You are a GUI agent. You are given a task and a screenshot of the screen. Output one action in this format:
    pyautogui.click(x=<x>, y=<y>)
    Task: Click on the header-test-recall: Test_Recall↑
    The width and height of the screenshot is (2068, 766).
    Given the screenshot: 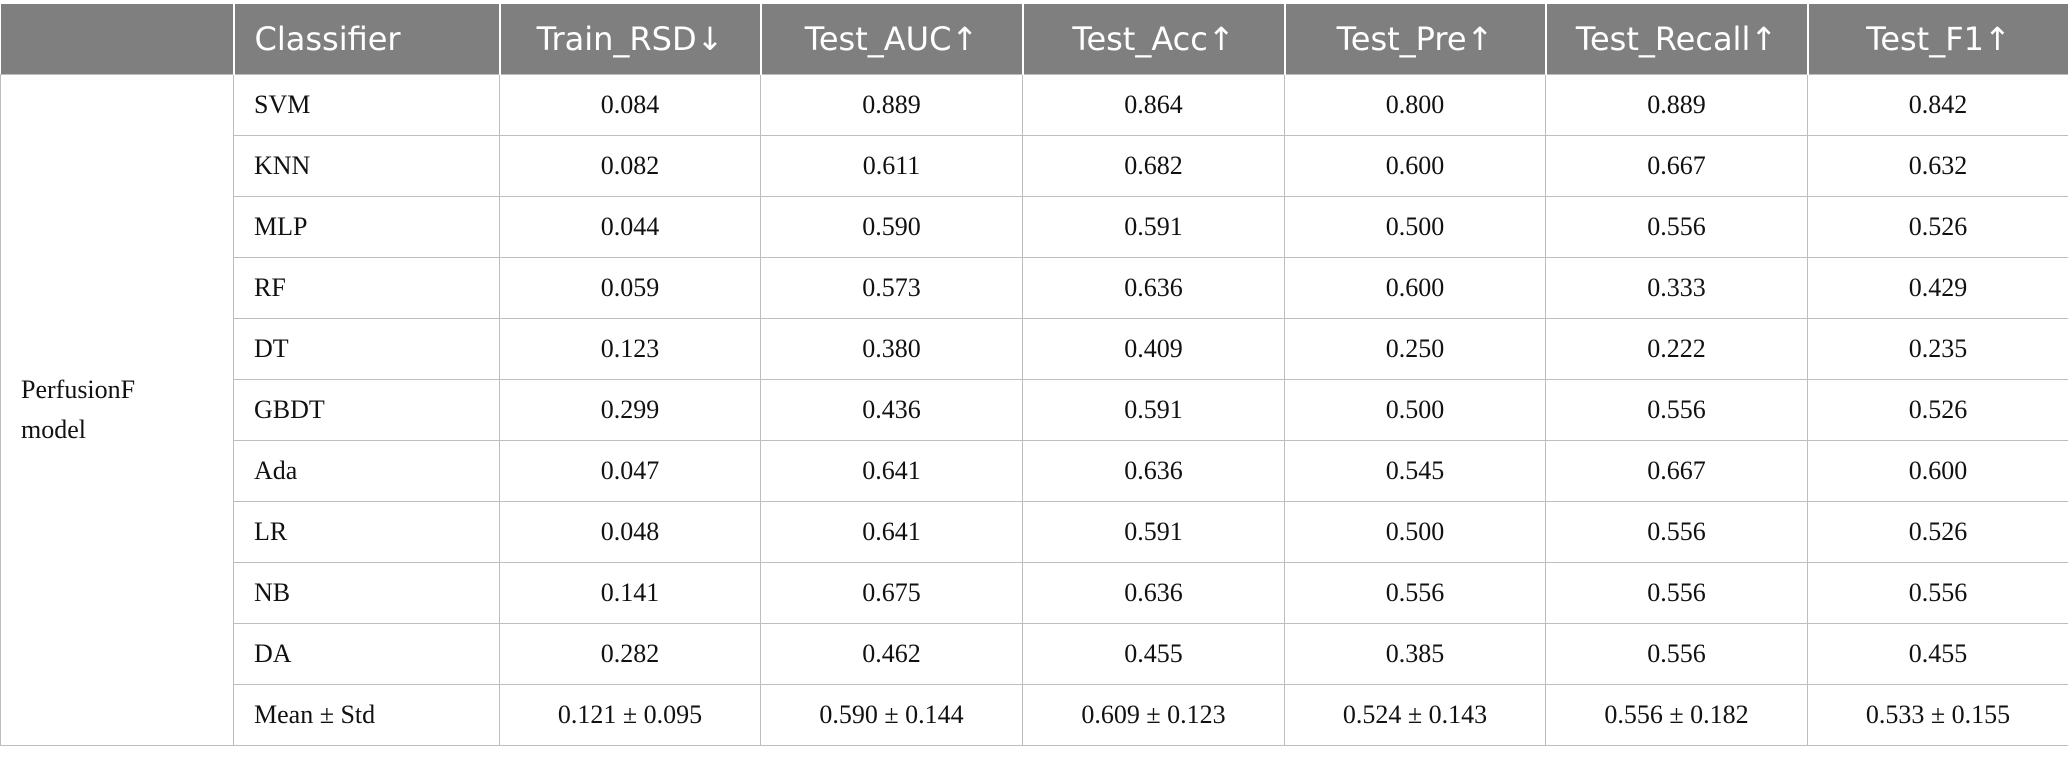 What is the action you would take?
    pyautogui.click(x=1676, y=39)
    